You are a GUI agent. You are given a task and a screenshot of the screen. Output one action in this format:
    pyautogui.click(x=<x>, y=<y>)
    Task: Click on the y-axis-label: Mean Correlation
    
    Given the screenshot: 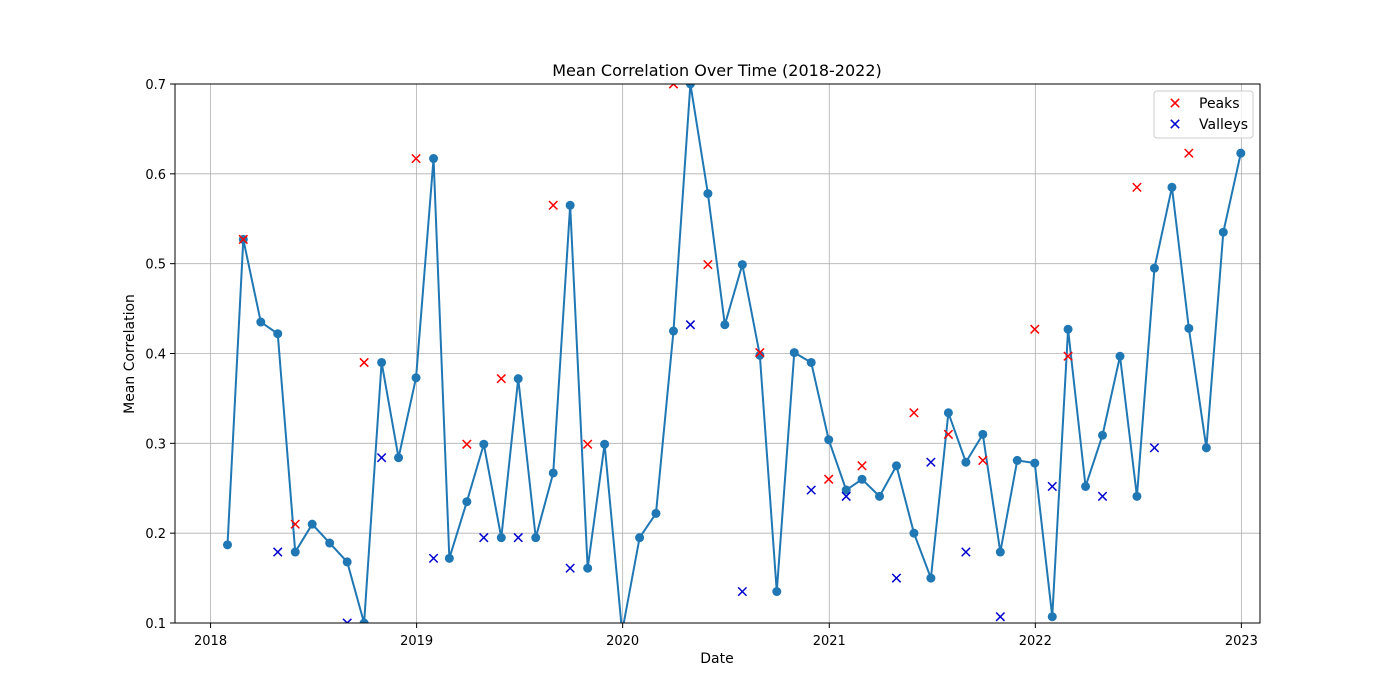 What is the action you would take?
    pyautogui.click(x=130, y=354)
    